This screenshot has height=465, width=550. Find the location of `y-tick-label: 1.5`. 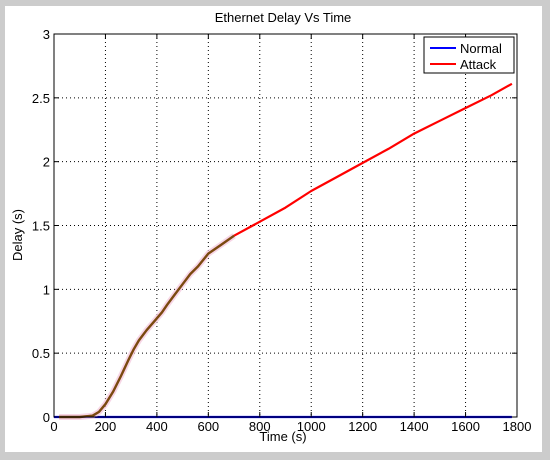

y-tick-label: 1.5 is located at coordinates (41, 226).